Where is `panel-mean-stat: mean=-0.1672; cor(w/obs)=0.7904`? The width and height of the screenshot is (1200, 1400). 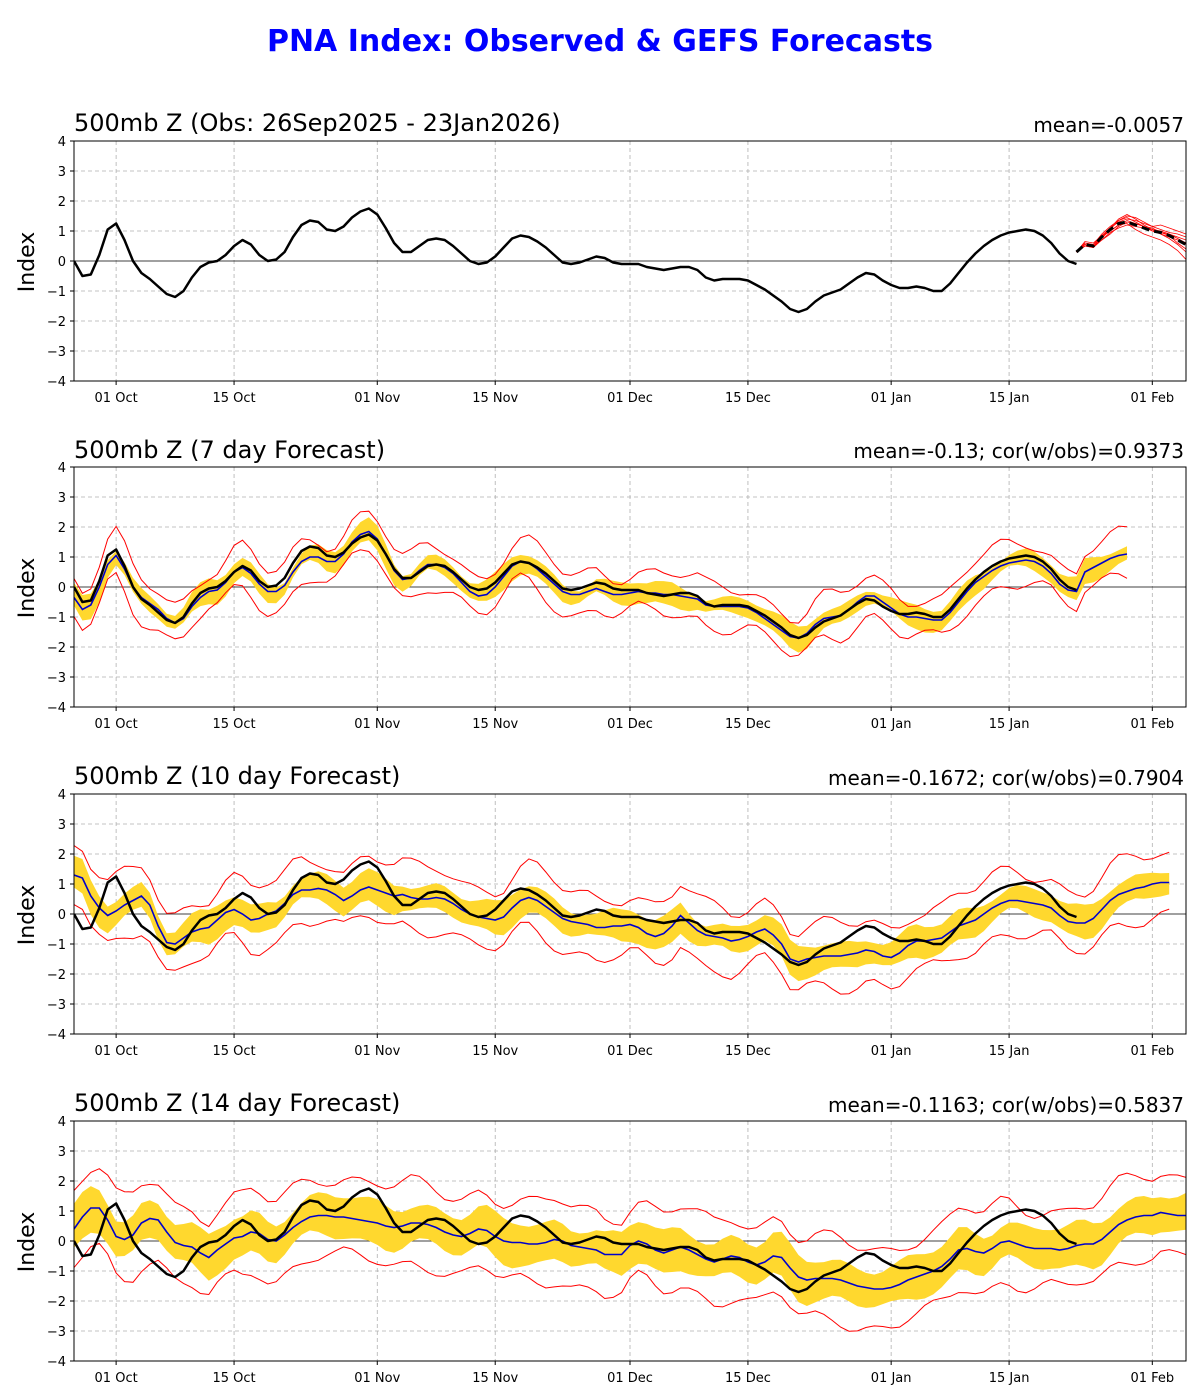 panel-mean-stat: mean=-0.1672; cor(w/obs)=0.7904 is located at coordinates (1006, 778).